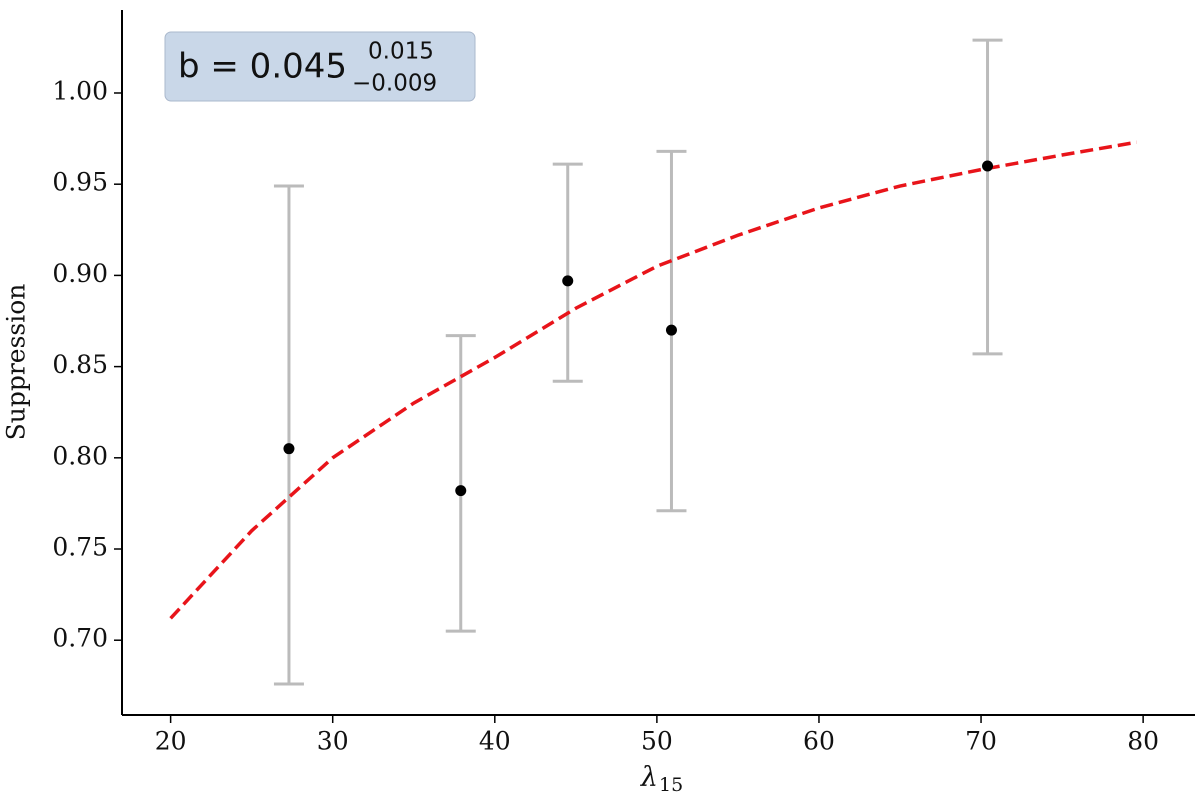 This screenshot has height=796, width=1200. What do you see at coordinates (262, 67) in the screenshot?
I see `annotation: b = 0.045` at bounding box center [262, 67].